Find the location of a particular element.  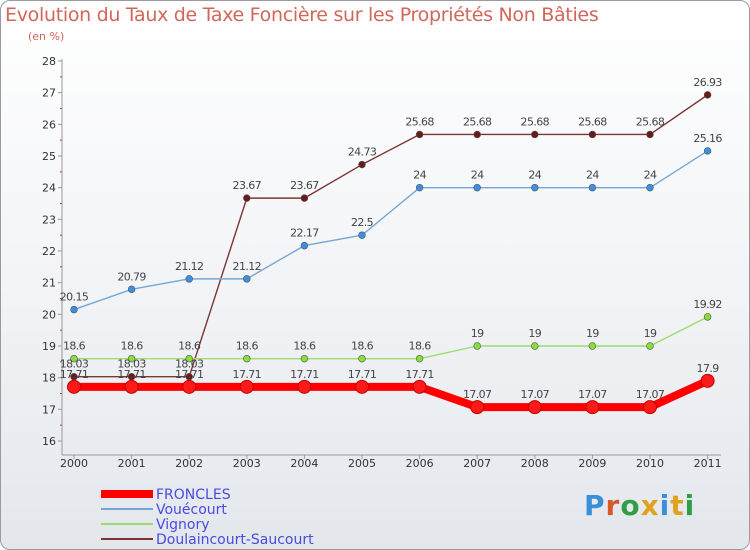

series-froncles is located at coordinates (391, 394).